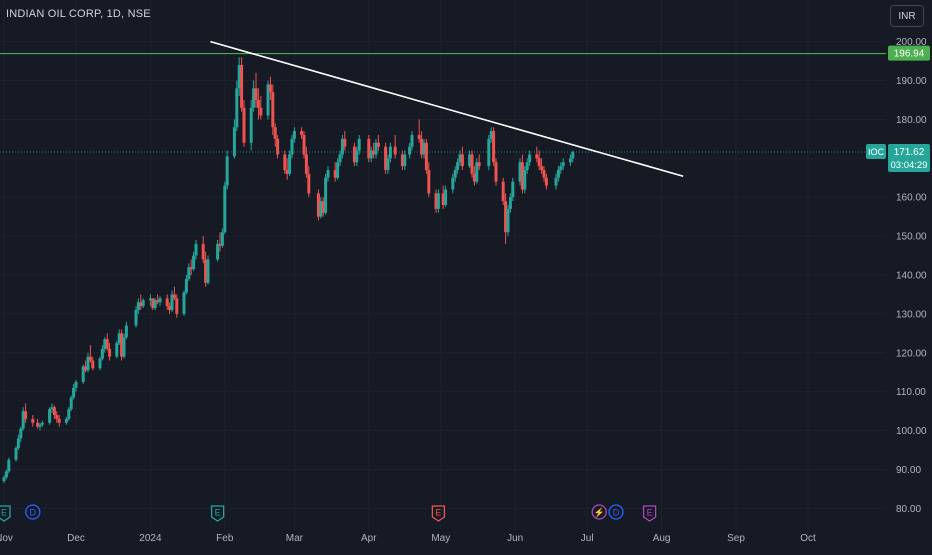 This screenshot has height=555, width=932. Describe the element at coordinates (907, 16) in the screenshot. I see `currency-button: INR` at that location.